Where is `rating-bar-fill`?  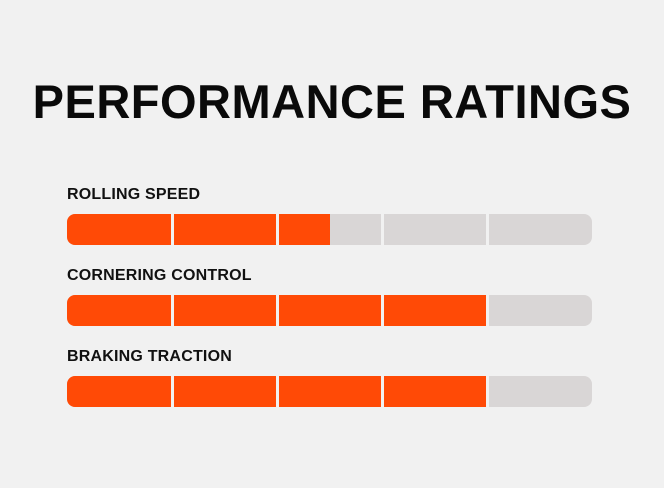 rating-bar-fill is located at coordinates (198, 229).